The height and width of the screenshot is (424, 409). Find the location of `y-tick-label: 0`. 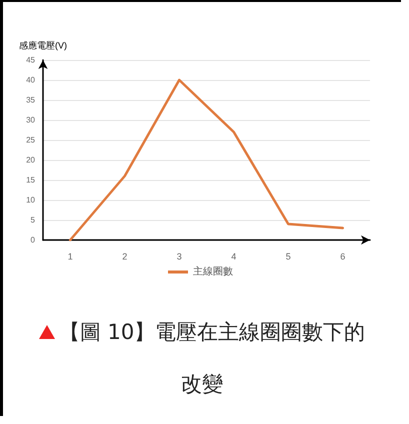

y-tick-label: 0 is located at coordinates (33, 240).